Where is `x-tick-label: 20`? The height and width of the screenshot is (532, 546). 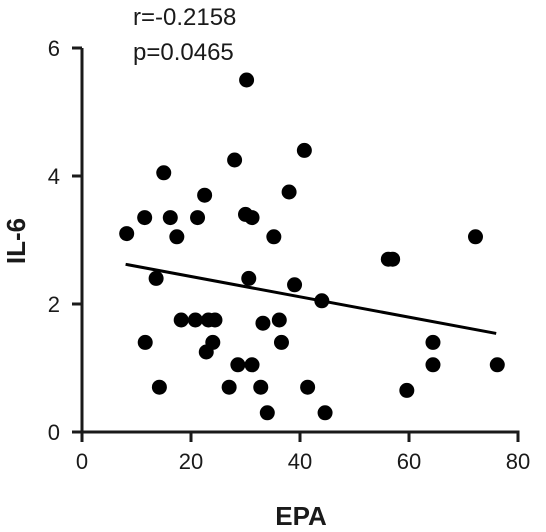
x-tick-label: 20 is located at coordinates (191, 461).